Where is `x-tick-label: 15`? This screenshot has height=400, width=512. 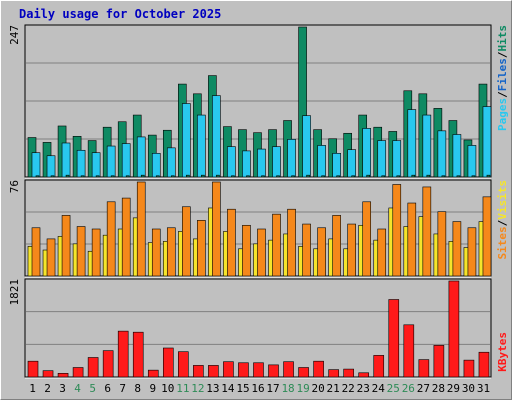
x-tick-label: 15 is located at coordinates (242, 388).